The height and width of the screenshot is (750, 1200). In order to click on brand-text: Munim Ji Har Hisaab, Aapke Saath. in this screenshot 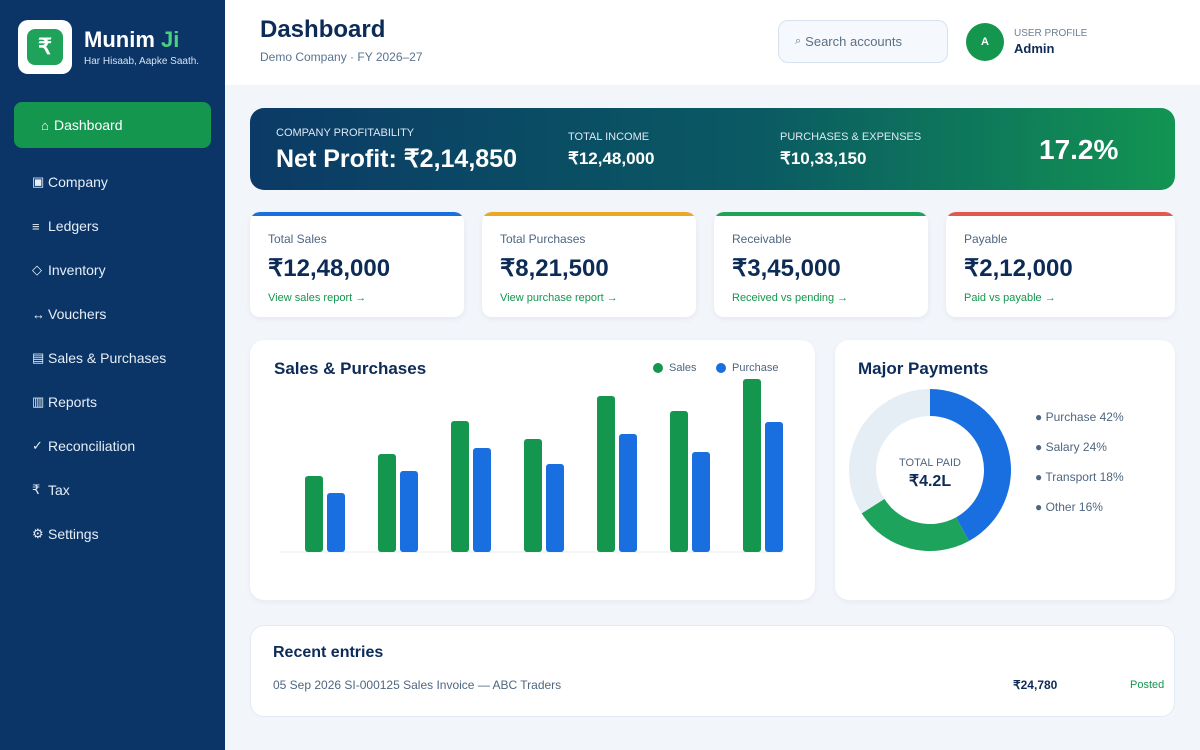, I will do `click(141, 47)`.